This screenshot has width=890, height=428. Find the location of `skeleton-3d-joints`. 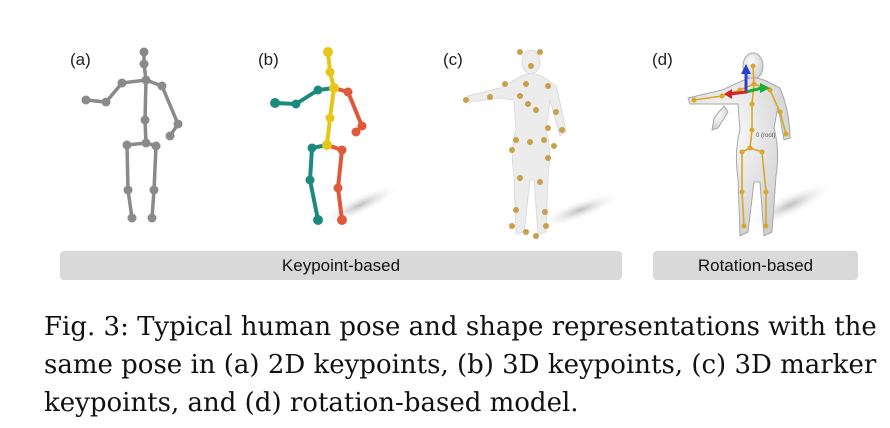

skeleton-3d-joints is located at coordinates (318, 136).